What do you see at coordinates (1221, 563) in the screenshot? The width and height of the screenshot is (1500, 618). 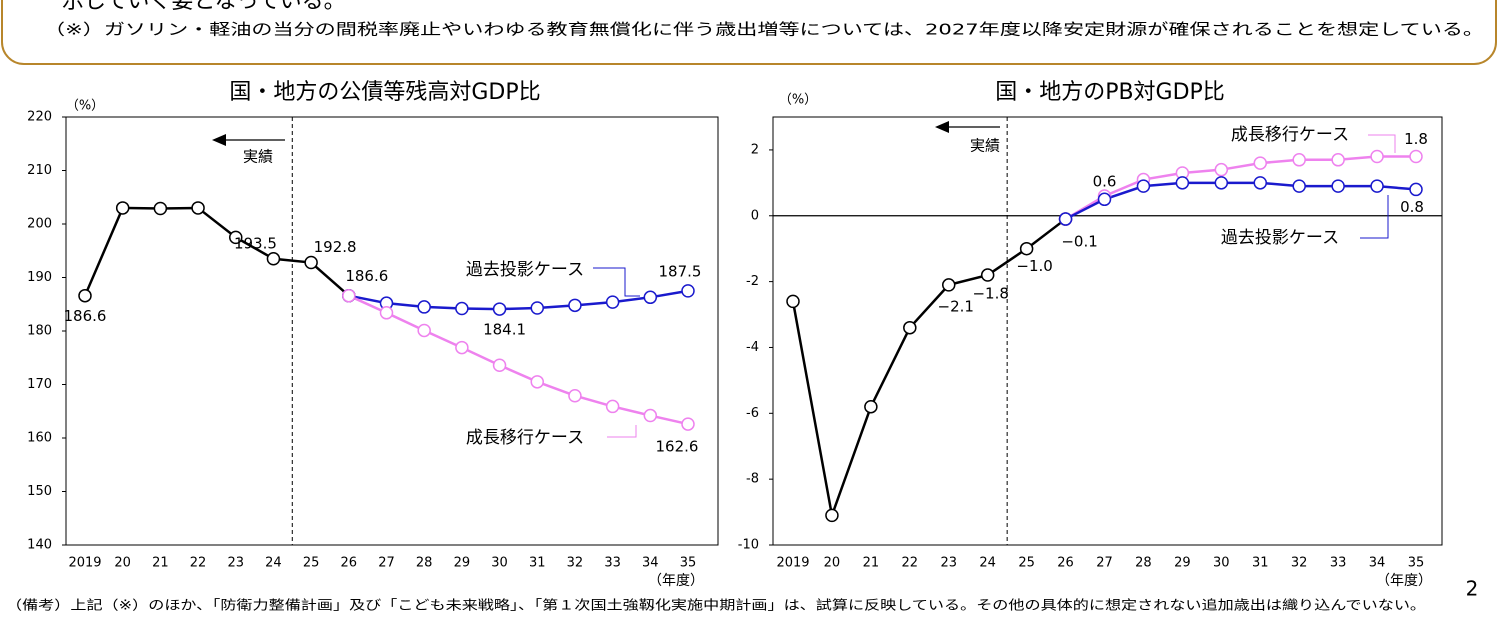 I see `x-tick-label: 30` at bounding box center [1221, 563].